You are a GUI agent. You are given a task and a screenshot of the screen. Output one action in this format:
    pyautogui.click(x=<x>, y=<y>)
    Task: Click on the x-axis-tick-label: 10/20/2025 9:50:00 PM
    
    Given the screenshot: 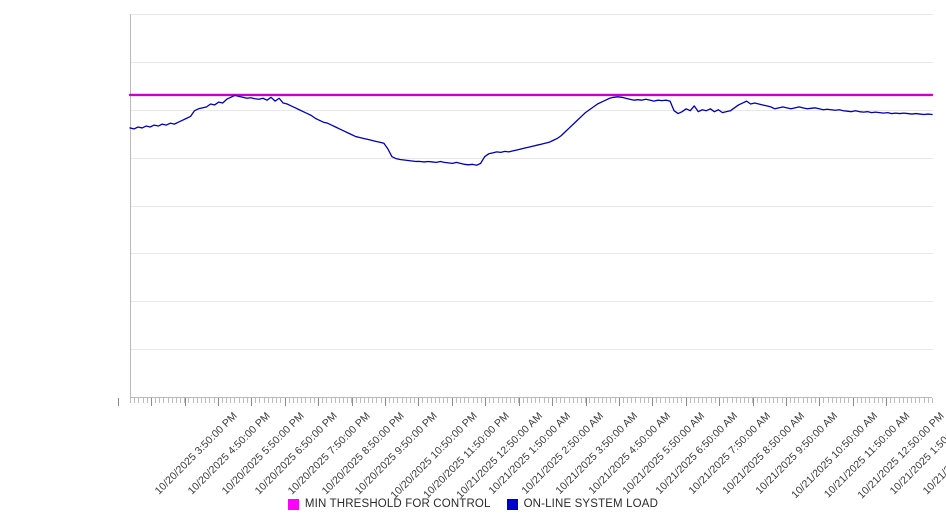 What is the action you would take?
    pyautogui.click(x=396, y=454)
    